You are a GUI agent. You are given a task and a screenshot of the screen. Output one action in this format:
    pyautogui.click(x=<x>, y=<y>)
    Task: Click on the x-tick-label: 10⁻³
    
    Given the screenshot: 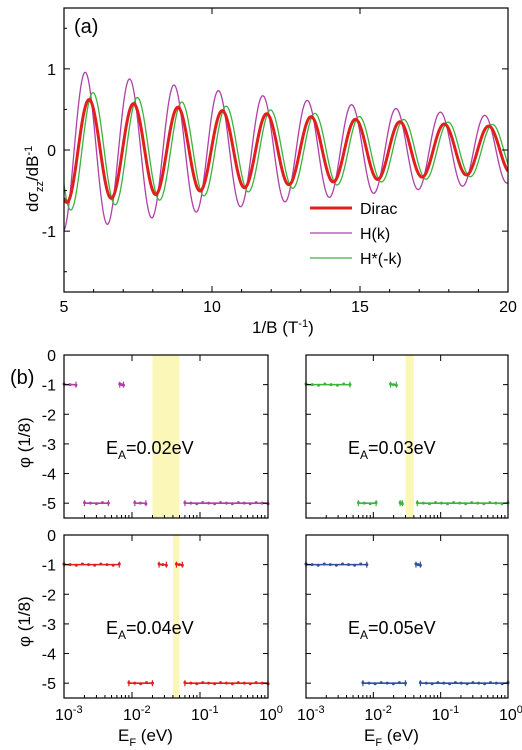 What is the action you would take?
    pyautogui.click(x=69, y=714)
    